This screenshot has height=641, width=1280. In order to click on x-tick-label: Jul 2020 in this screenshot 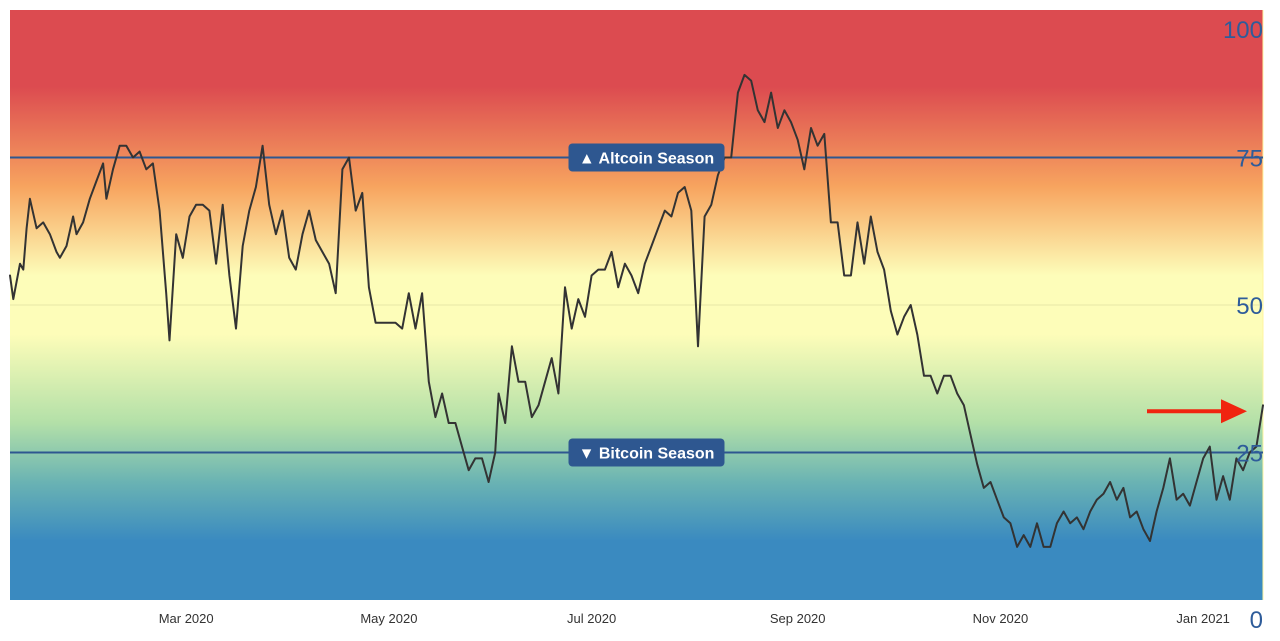, I will do `click(591, 618)`.